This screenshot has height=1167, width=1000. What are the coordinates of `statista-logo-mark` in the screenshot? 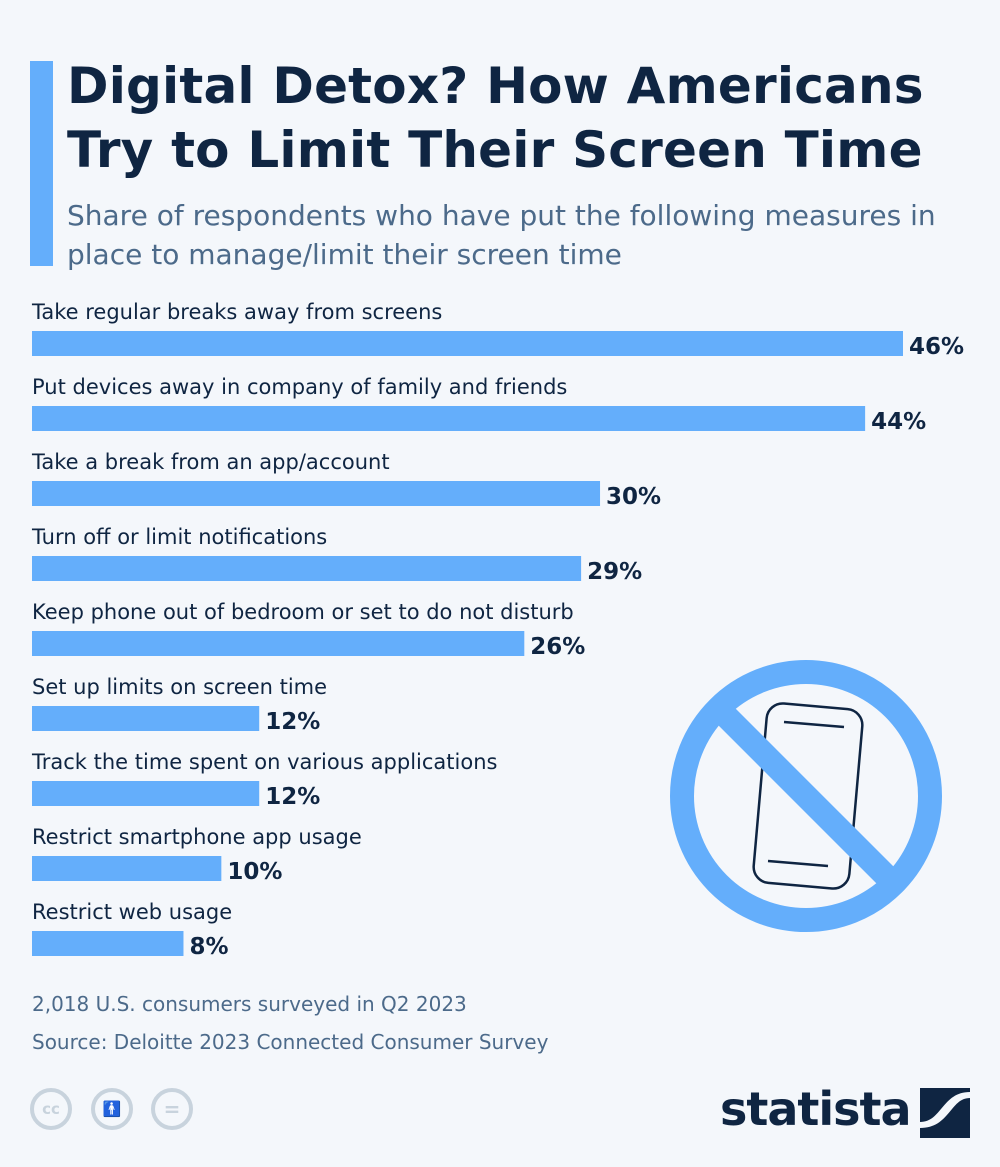 It's located at (945, 1113).